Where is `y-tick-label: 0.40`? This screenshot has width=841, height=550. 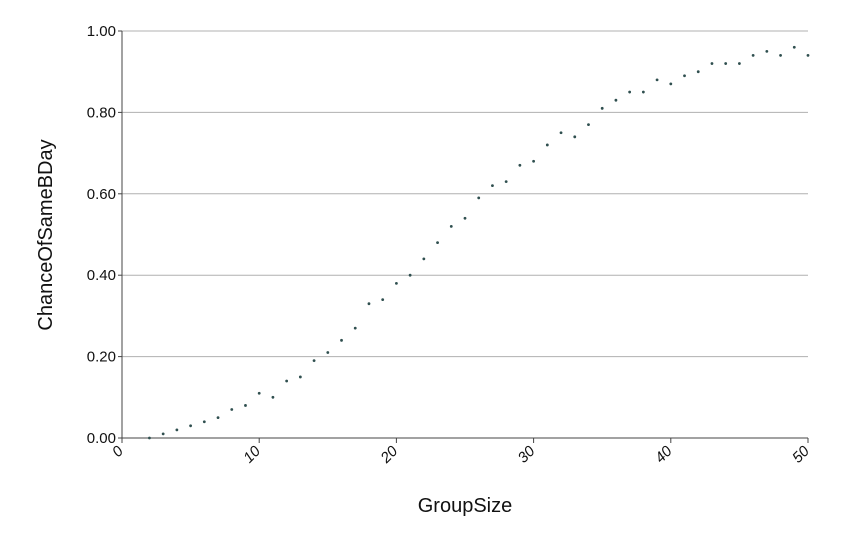
y-tick-label: 0.40 is located at coordinates (101, 275).